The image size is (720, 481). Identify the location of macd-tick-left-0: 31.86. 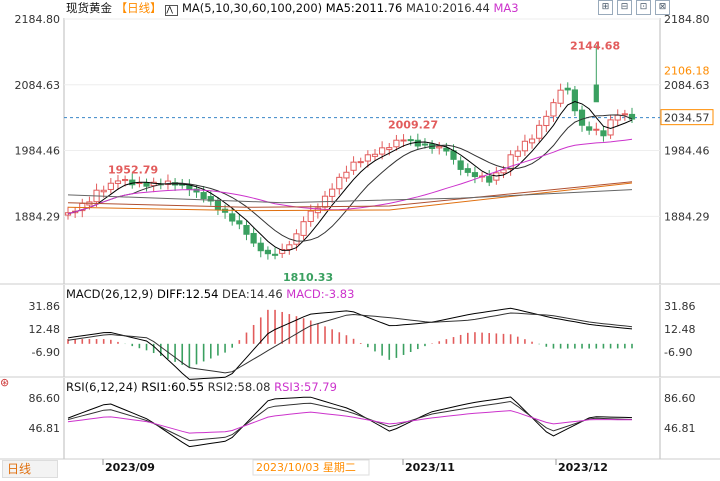
(45, 306).